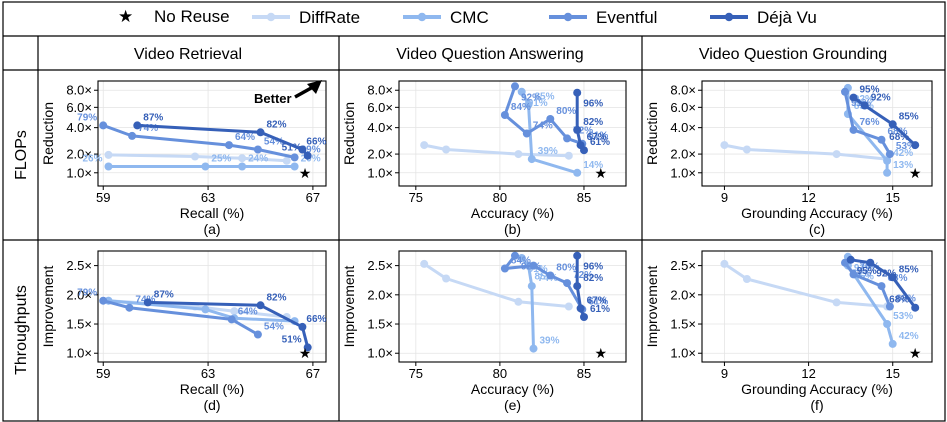 This screenshot has width=947, height=422. What do you see at coordinates (103, 373) in the screenshot?
I see `x-tick-label: 59` at bounding box center [103, 373].